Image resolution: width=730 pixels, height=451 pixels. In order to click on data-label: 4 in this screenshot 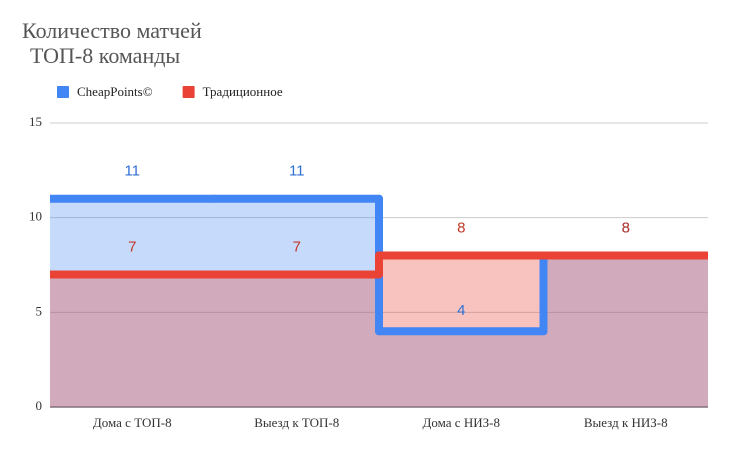, I will do `click(461, 310)`.